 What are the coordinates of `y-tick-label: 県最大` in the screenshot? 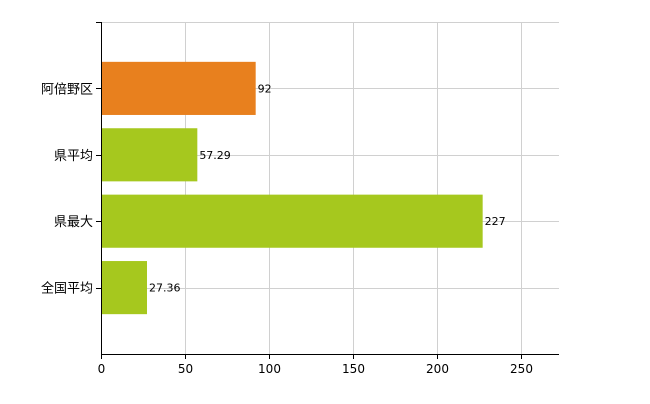 It's located at (73, 222).